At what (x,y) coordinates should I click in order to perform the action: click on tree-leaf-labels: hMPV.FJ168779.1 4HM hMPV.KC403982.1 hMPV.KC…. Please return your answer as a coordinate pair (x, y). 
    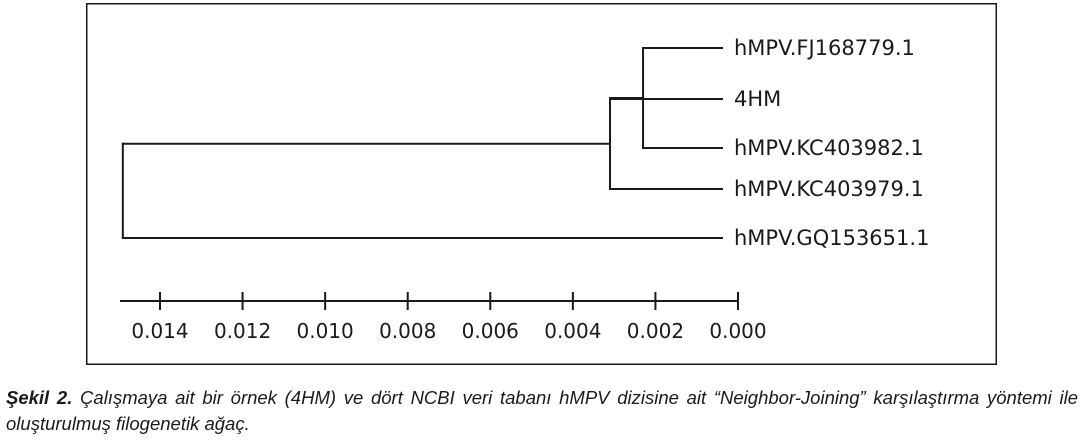
    Looking at the image, I should click on (831, 143).